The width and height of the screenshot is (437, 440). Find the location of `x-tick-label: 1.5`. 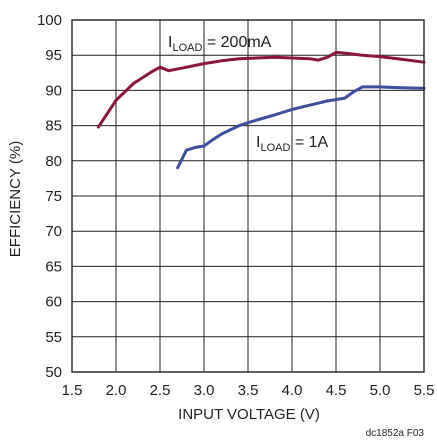

x-tick-label: 1.5 is located at coordinates (72, 390).